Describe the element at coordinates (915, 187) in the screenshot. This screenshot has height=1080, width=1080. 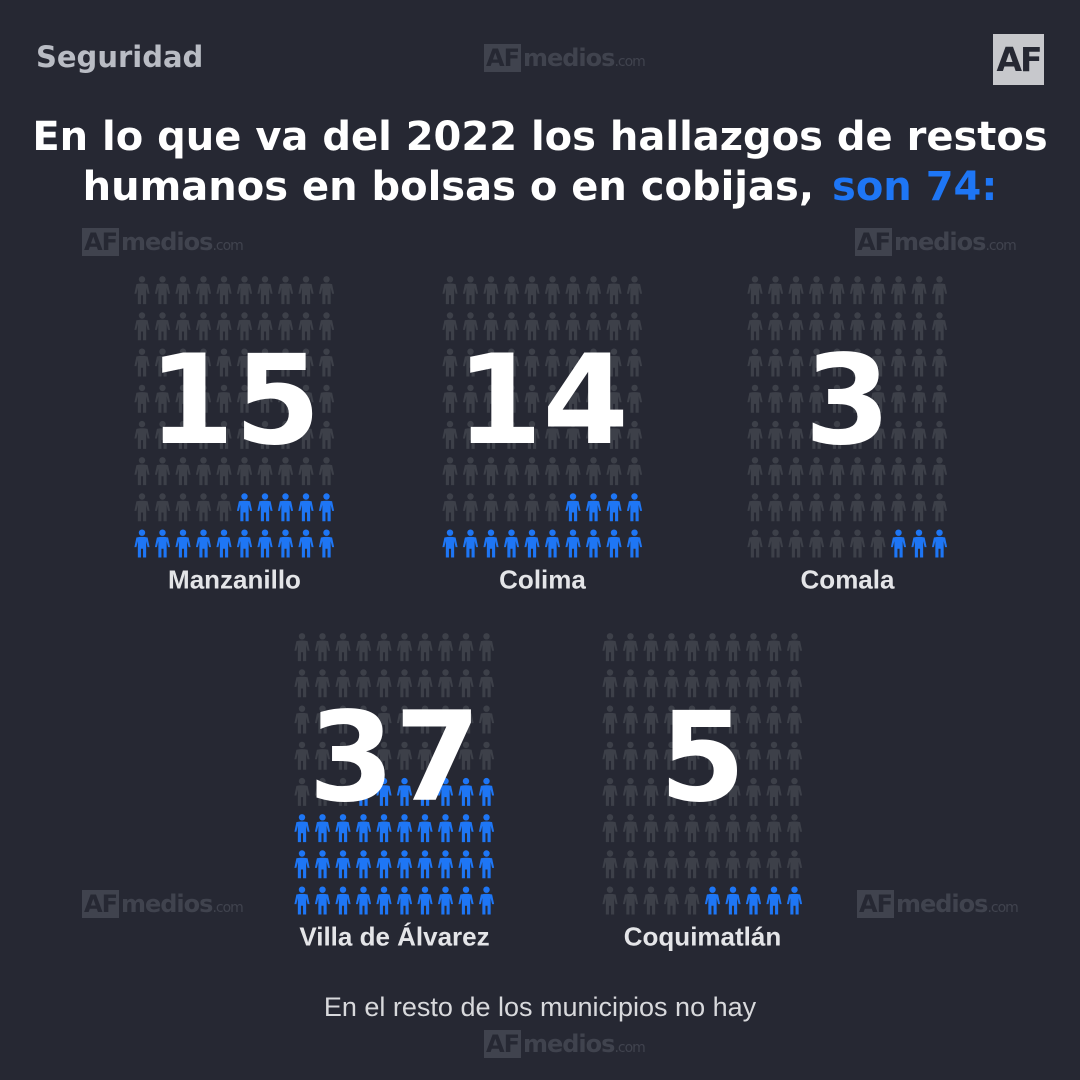
I see `title-highlight: son 74:` at that location.